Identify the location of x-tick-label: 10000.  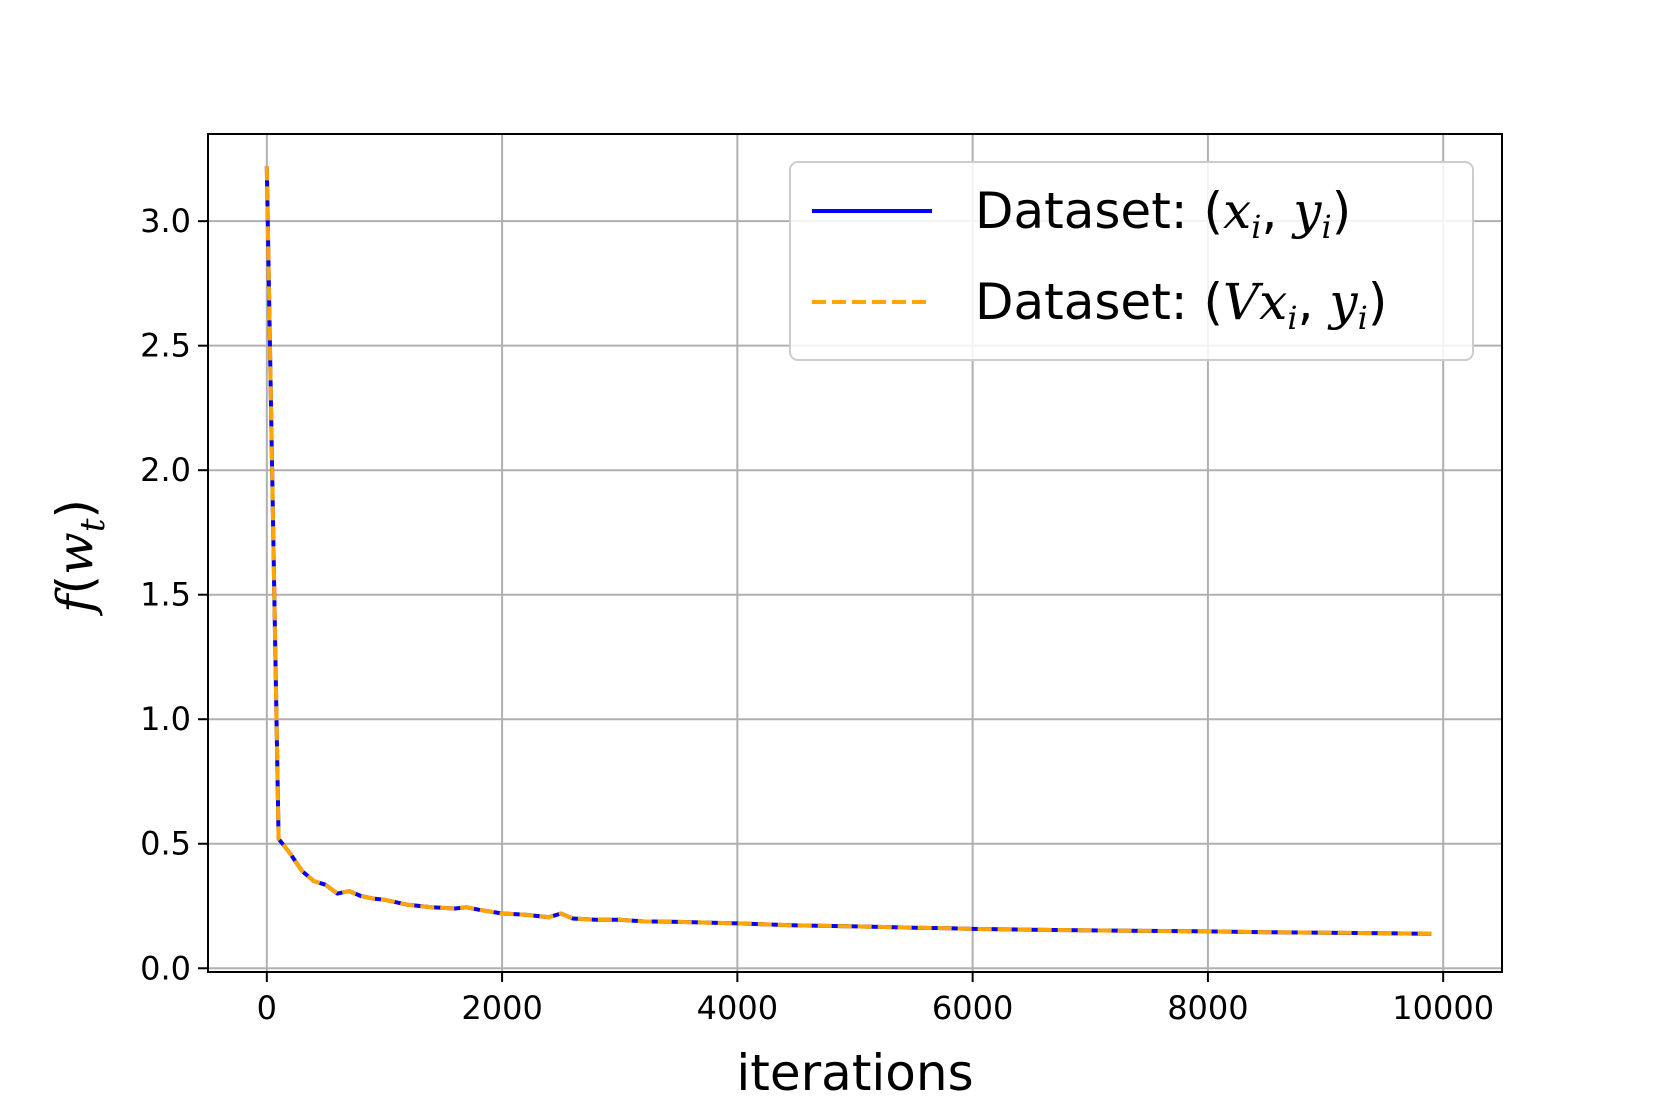
(1443, 1008).